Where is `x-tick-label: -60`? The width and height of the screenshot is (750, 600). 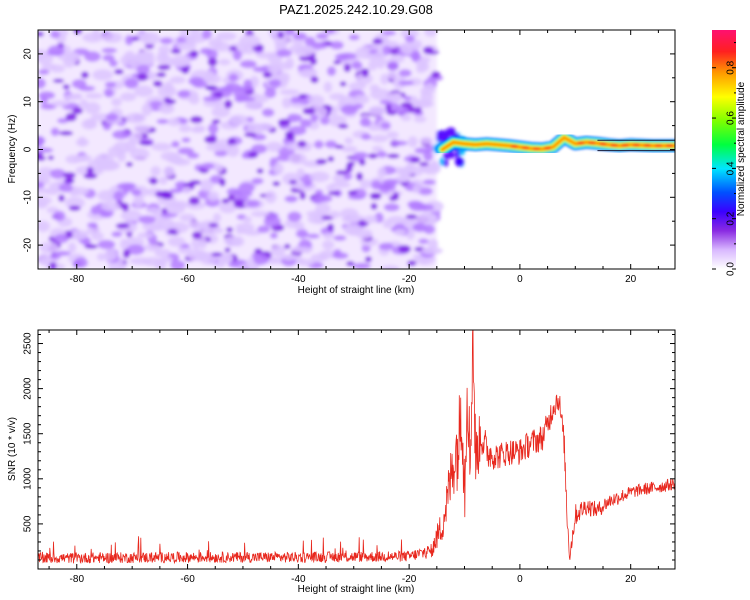
x-tick-label: -60 is located at coordinates (187, 579).